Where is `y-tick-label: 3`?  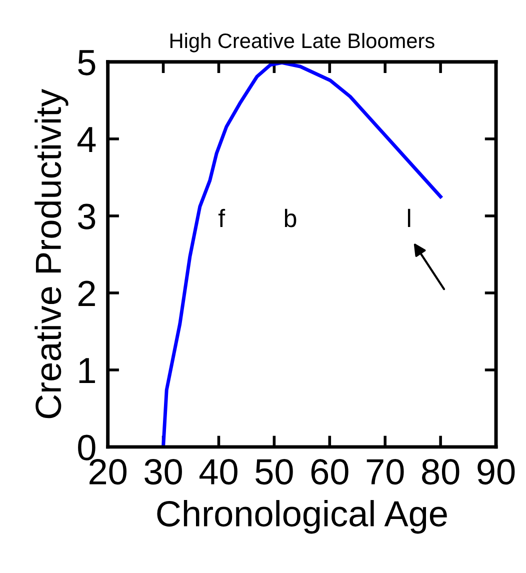
y-tick-label: 3 is located at coordinates (87, 217).